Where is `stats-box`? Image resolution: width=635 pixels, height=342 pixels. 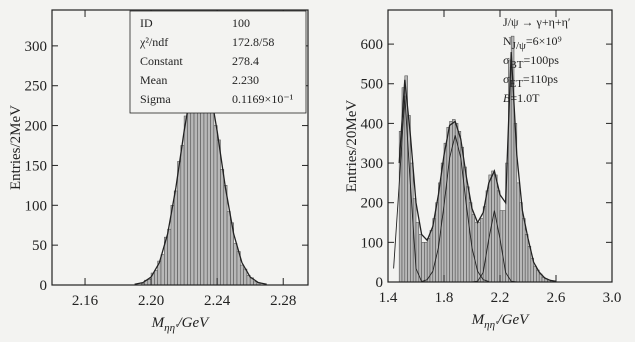 stats-box is located at coordinates (218, 62).